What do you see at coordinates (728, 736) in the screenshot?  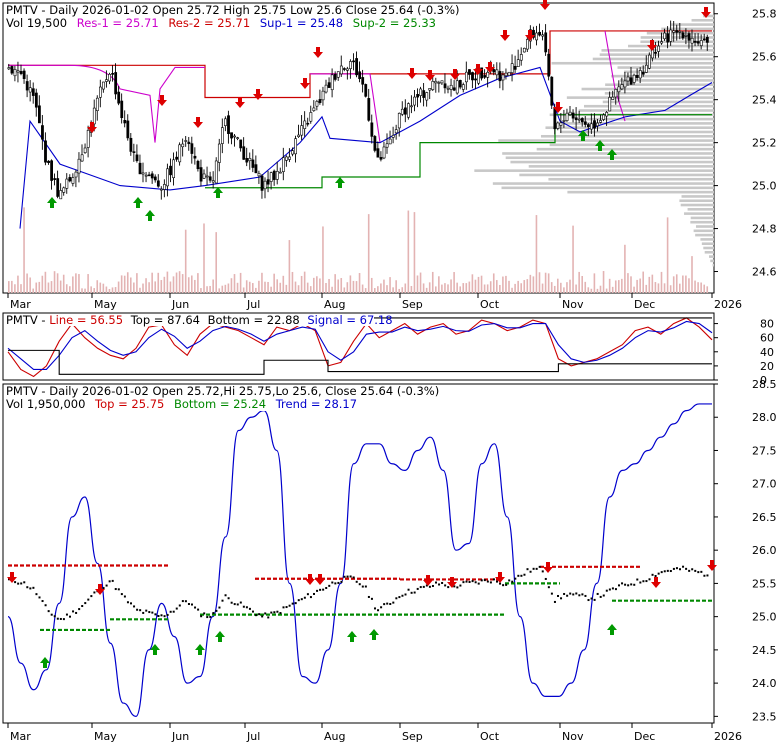 I see `x-tick-label: 2026` at bounding box center [728, 736].